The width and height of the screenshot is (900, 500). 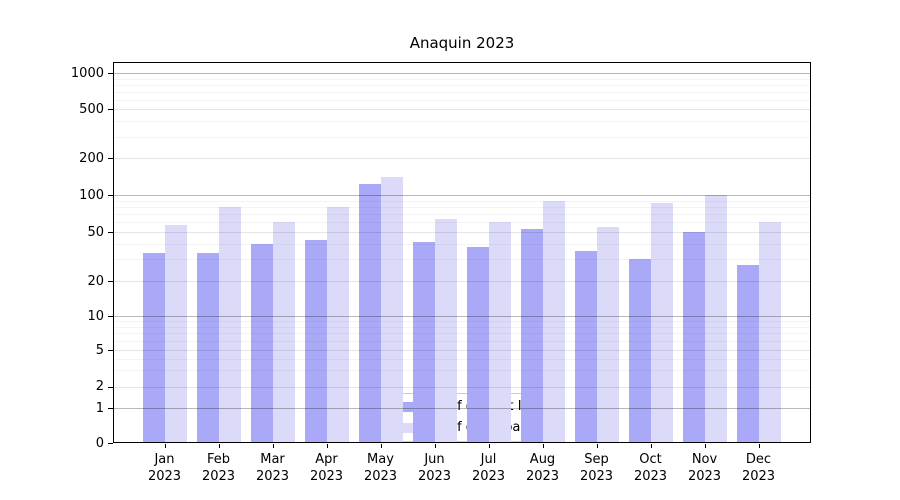 I want to click on x-tick-label: Aug 2023, so click(x=542, y=468).